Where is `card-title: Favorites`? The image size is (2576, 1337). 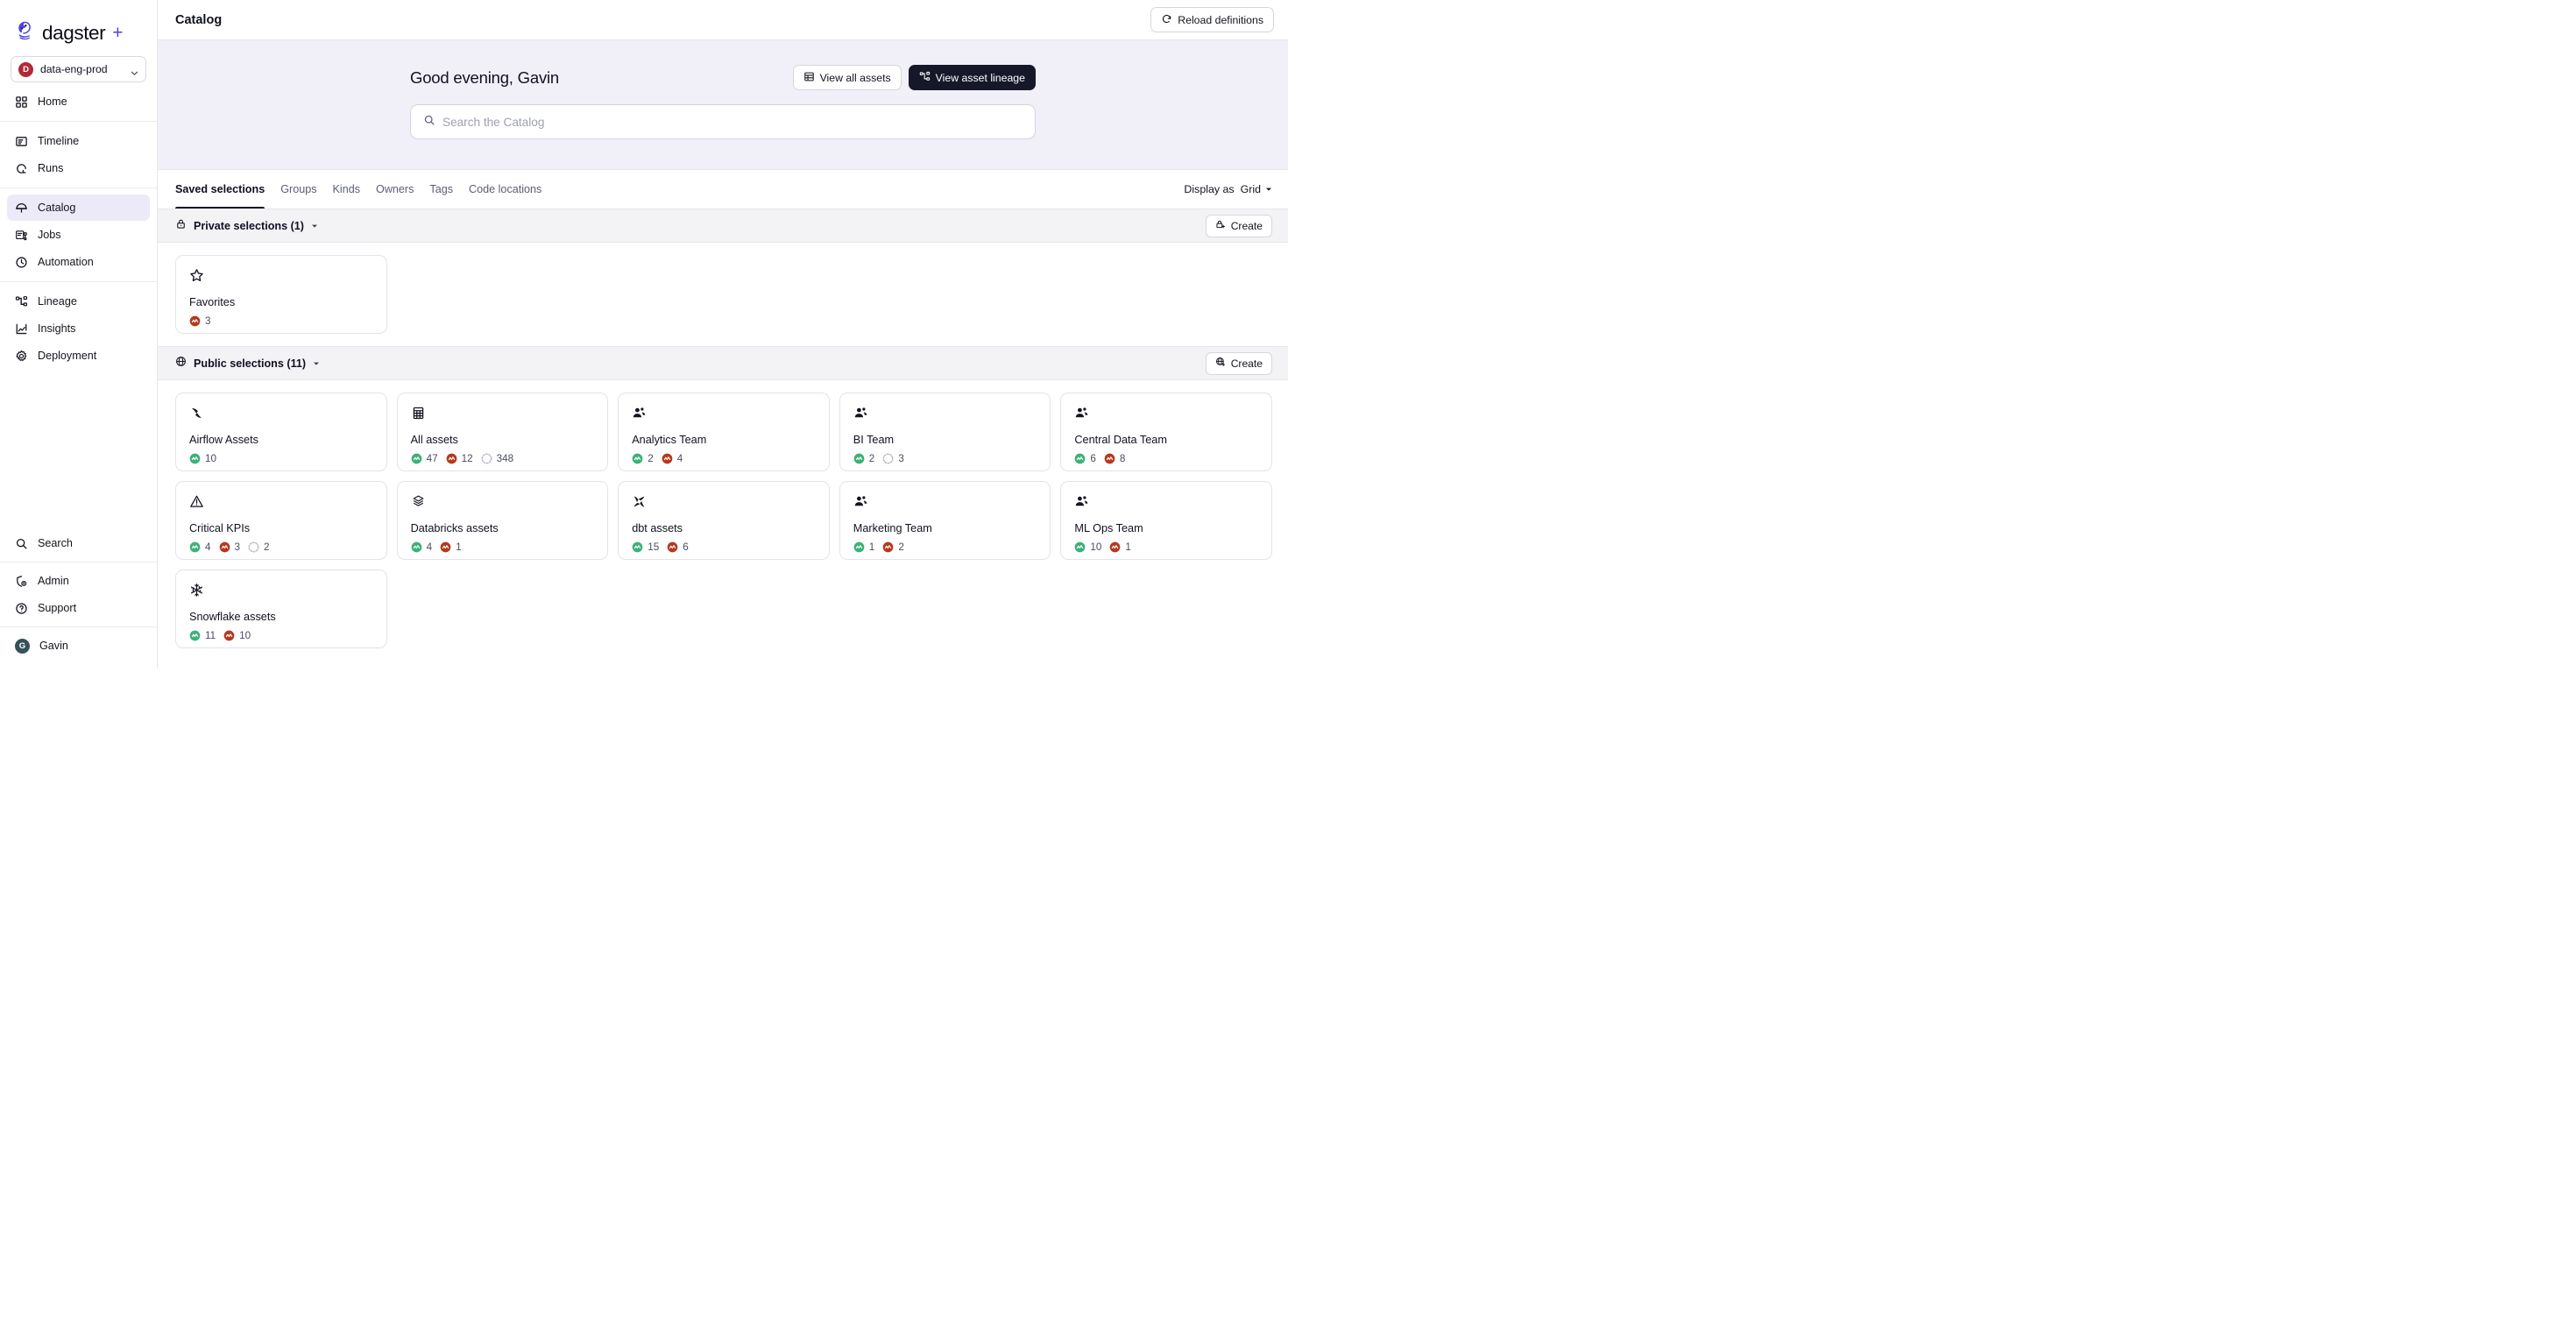
card-title: Favorites is located at coordinates (212, 302).